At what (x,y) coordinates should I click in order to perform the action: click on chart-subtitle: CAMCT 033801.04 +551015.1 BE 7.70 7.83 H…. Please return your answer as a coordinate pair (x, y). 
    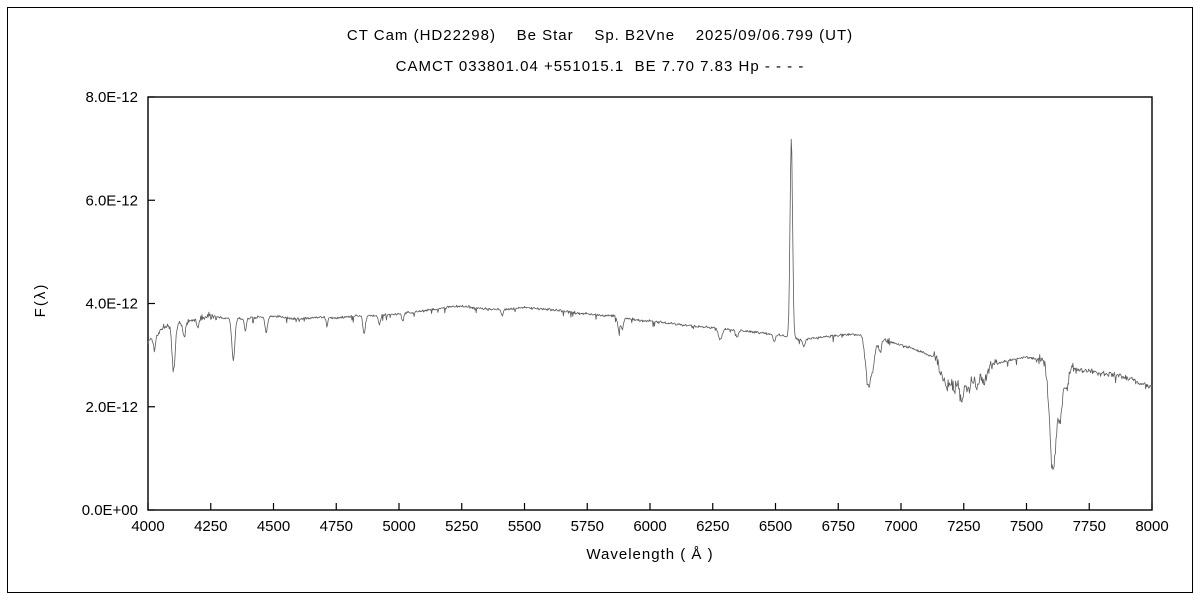
    Looking at the image, I should click on (600, 66).